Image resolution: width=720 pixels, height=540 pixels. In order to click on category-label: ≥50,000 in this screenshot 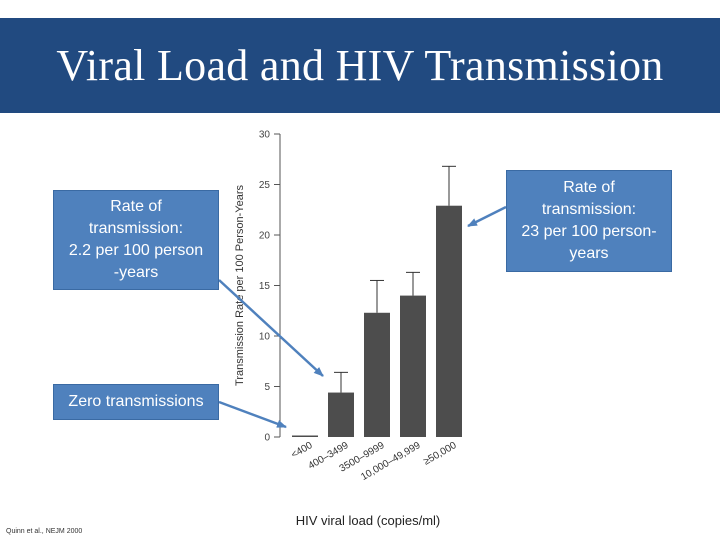, I will do `click(440, 454)`.